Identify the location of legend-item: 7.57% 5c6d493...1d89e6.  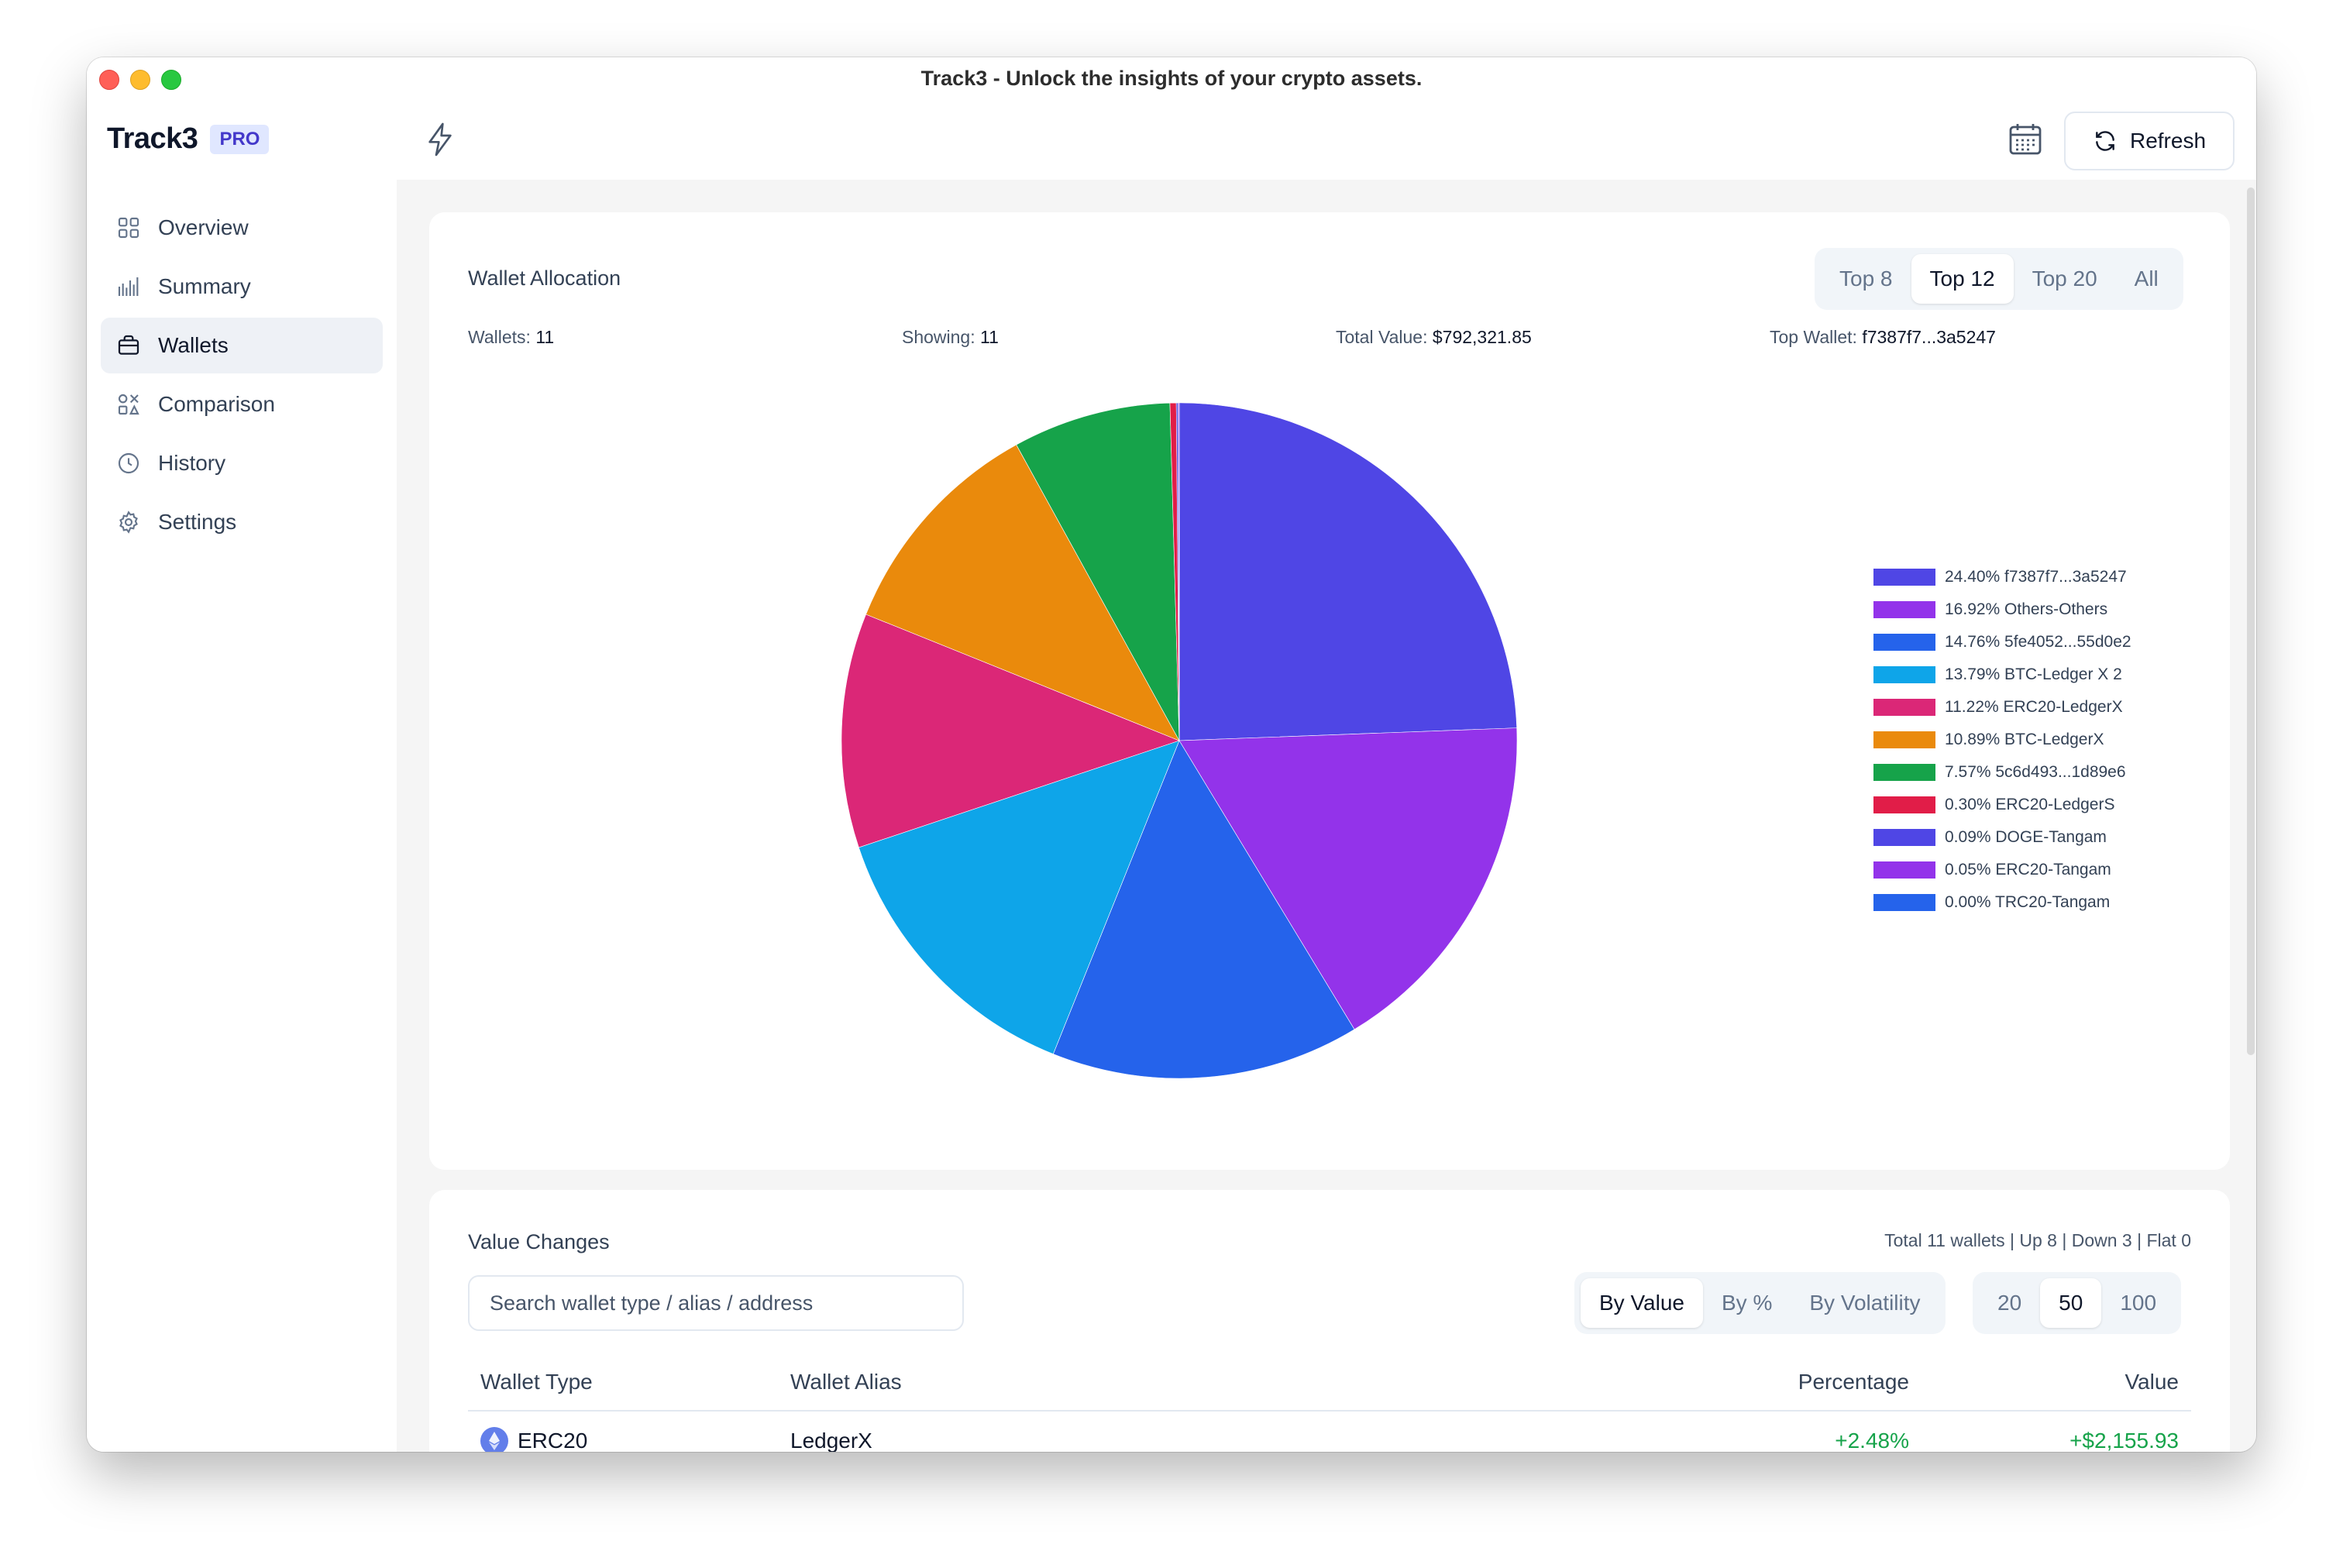
(2002, 772).